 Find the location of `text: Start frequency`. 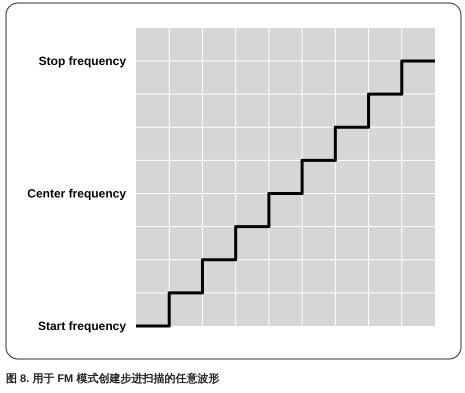

text: Start frequency is located at coordinates (82, 326).